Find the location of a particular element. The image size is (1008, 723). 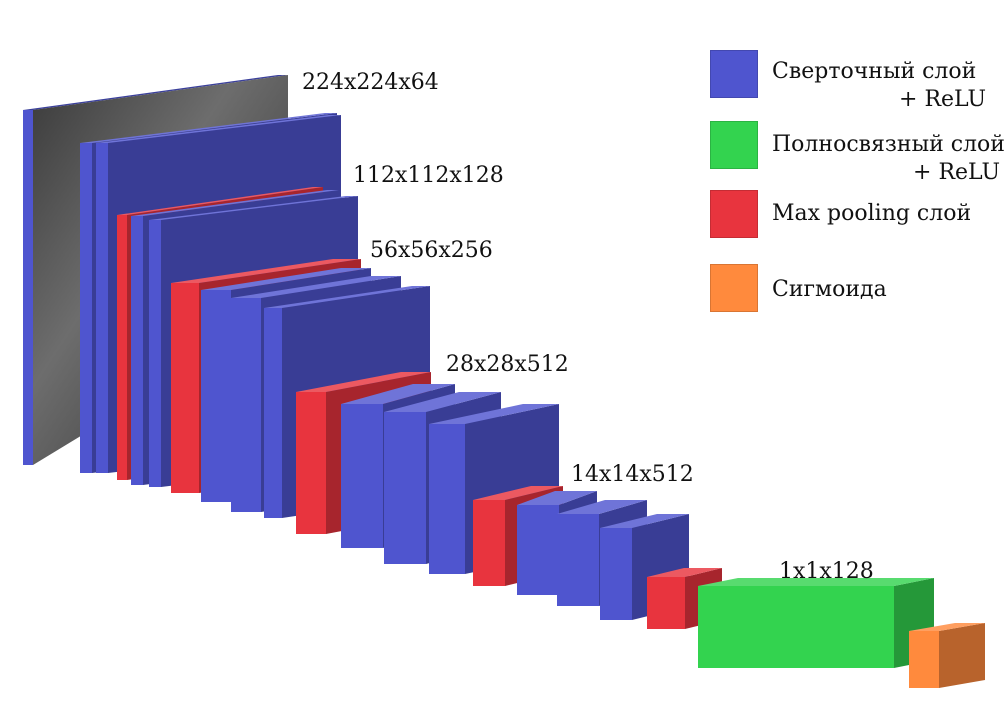

legend-label-pool: Max pooling слой is located at coordinates (871, 214).